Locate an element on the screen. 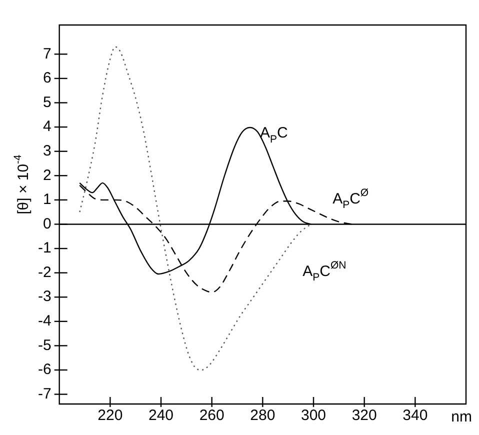 The height and width of the screenshot is (435, 479). y-tick-label: -7 is located at coordinates (45, 393).